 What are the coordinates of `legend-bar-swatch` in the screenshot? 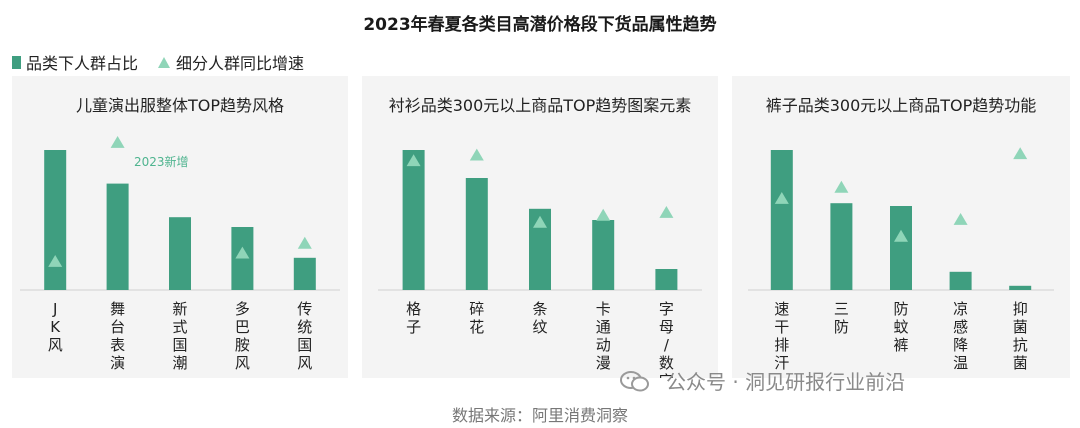 It's located at (16, 62).